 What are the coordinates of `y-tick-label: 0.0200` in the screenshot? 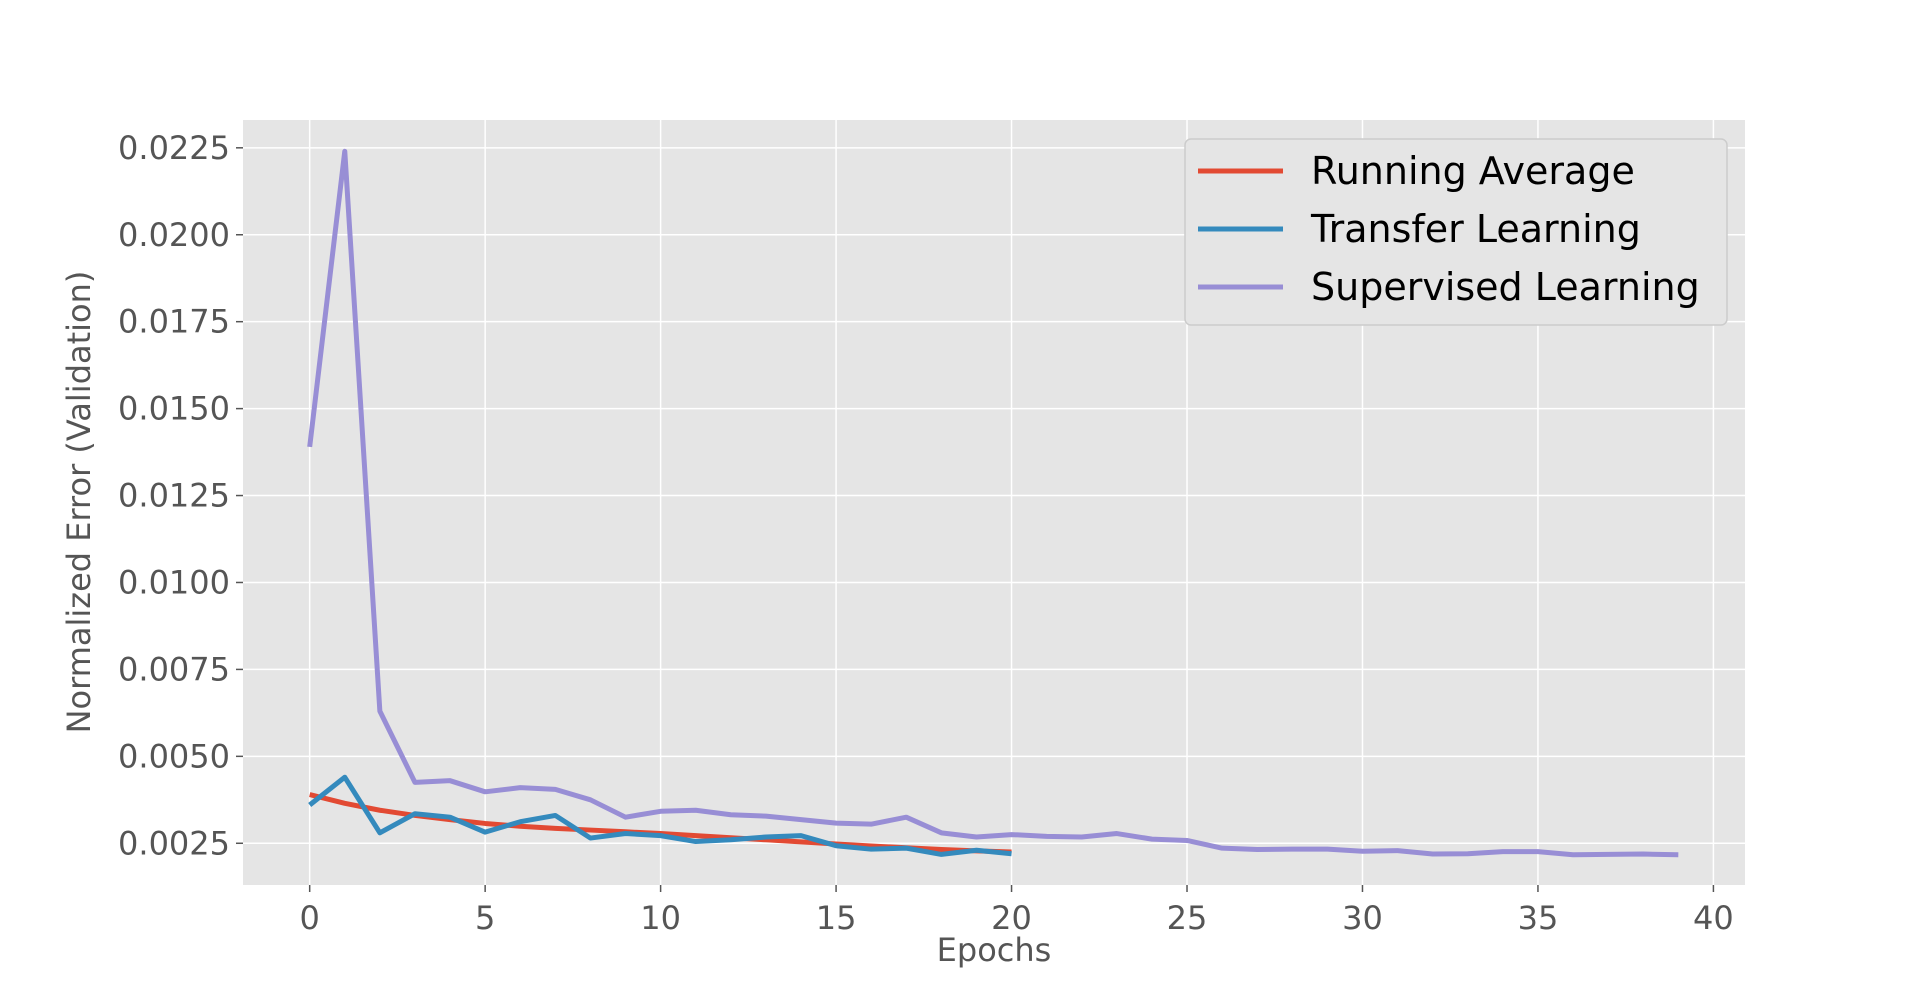 It's located at (174, 235).